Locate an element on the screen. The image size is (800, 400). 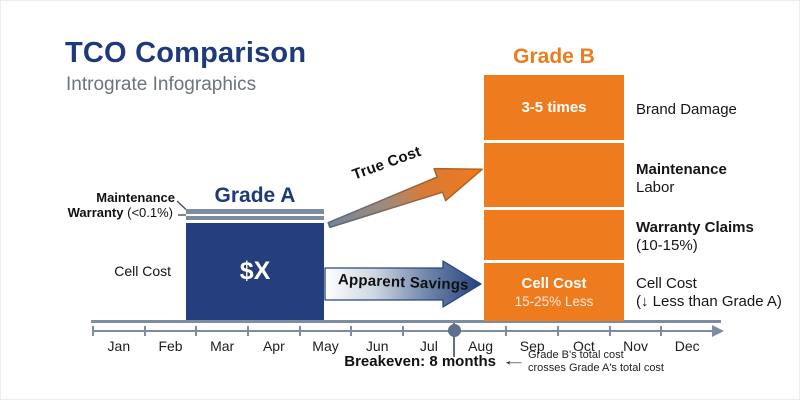
breakeven-note-line1: Grade B's total cost is located at coordinates (576, 355).